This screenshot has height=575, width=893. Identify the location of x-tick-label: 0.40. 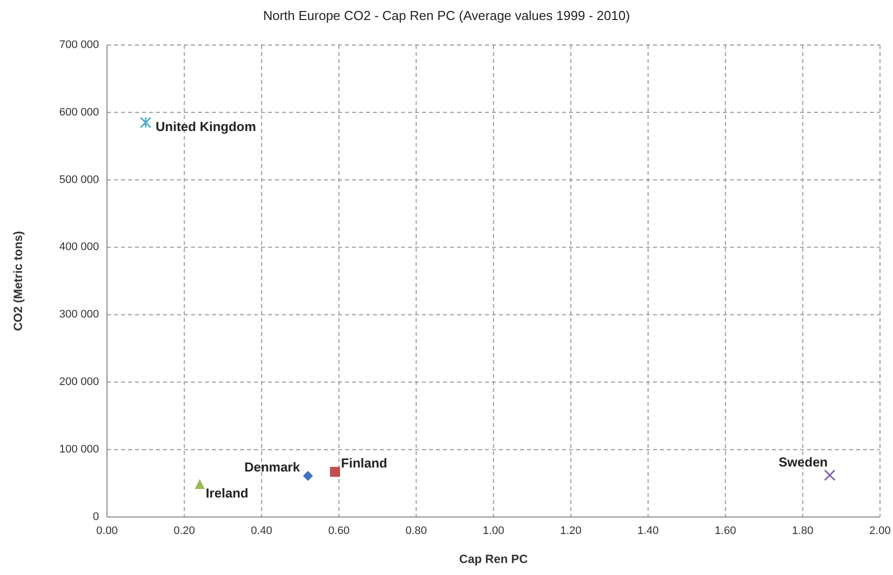
(261, 531).